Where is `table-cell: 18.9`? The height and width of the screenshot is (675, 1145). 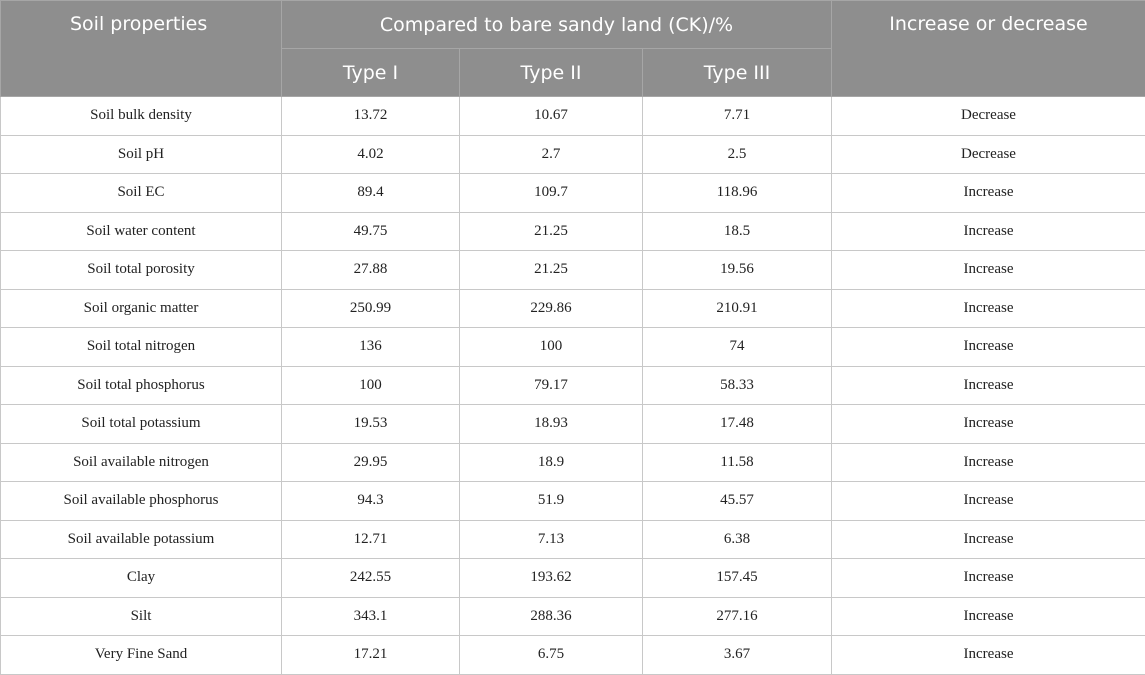
table-cell: 18.9 is located at coordinates (551, 462).